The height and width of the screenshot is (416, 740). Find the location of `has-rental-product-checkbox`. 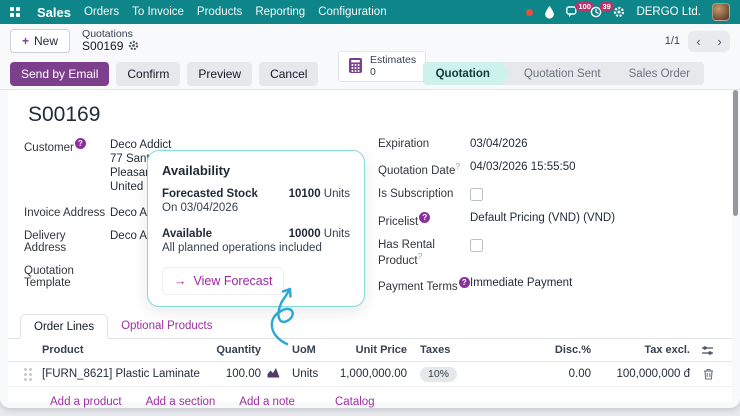

has-rental-product-checkbox is located at coordinates (476, 245).